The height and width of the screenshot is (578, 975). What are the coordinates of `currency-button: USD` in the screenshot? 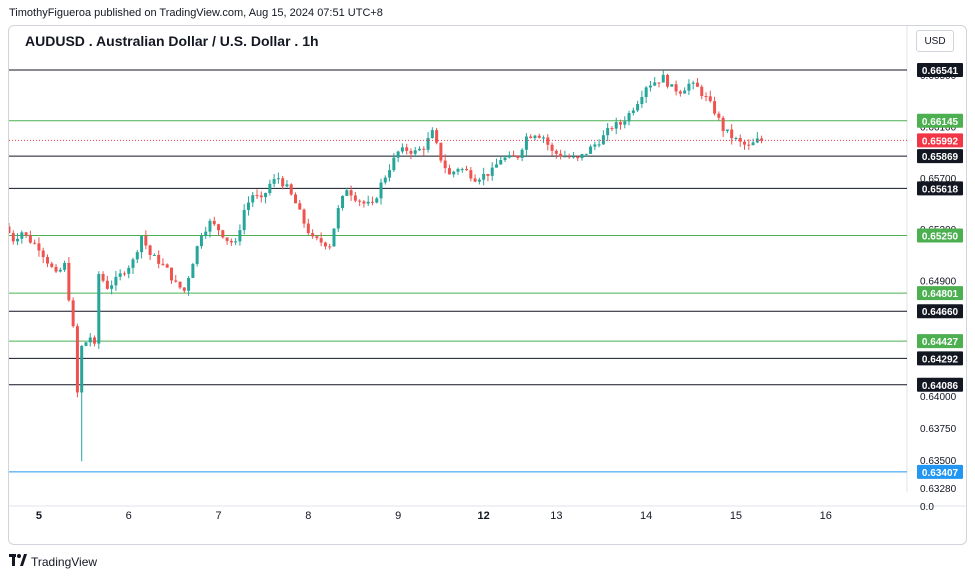 It's located at (935, 41).